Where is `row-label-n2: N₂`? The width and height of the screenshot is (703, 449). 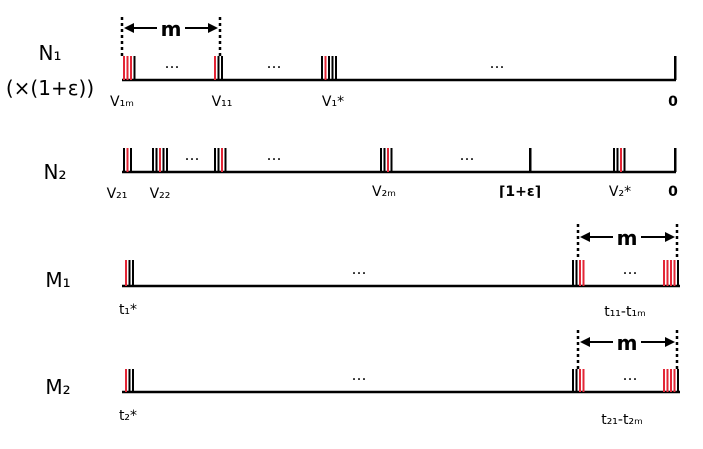 row-label-n2: N₂ is located at coordinates (55, 172).